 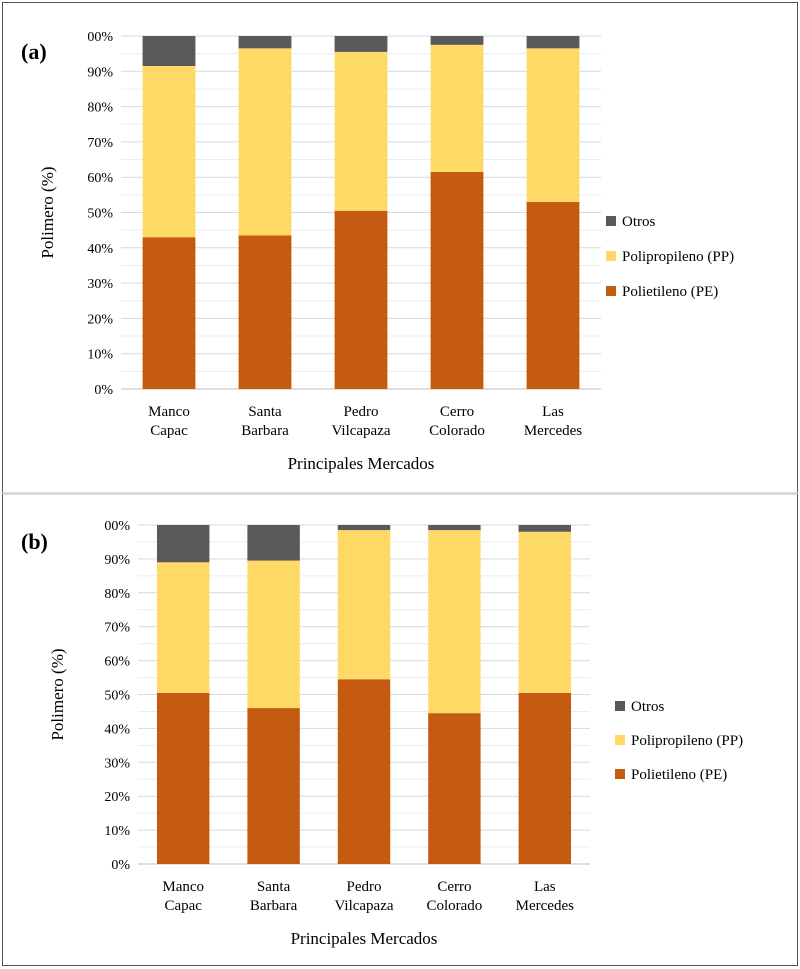 What do you see at coordinates (117, 696) in the screenshot?
I see `chart-b-ytick-label: 50%` at bounding box center [117, 696].